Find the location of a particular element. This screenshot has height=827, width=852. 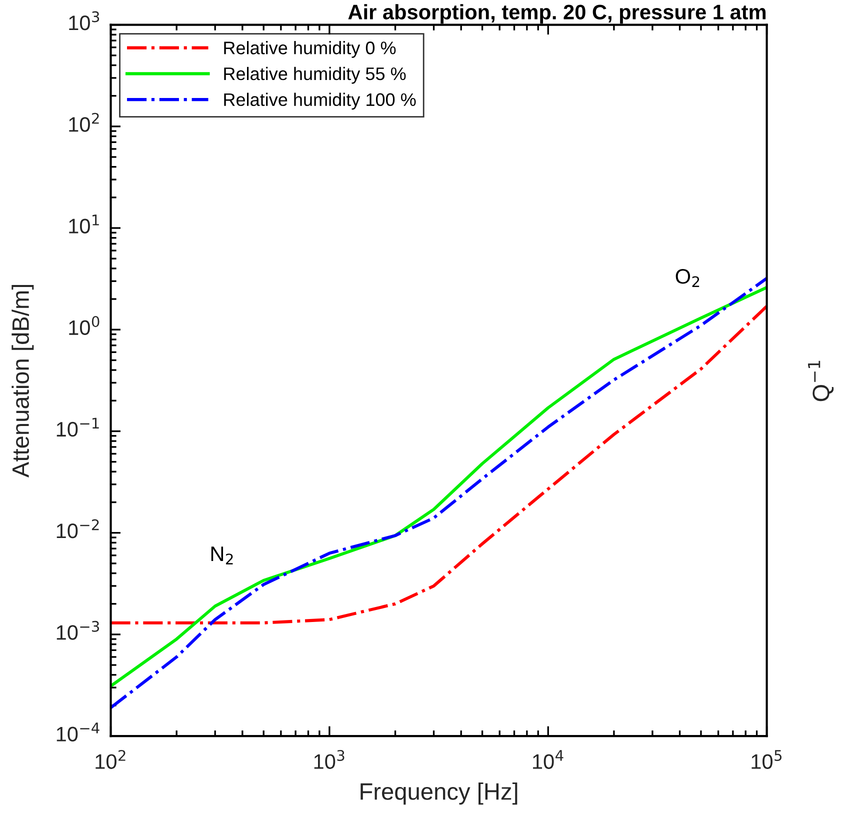

annotation: O$_{2}$ is located at coordinates (688, 278).